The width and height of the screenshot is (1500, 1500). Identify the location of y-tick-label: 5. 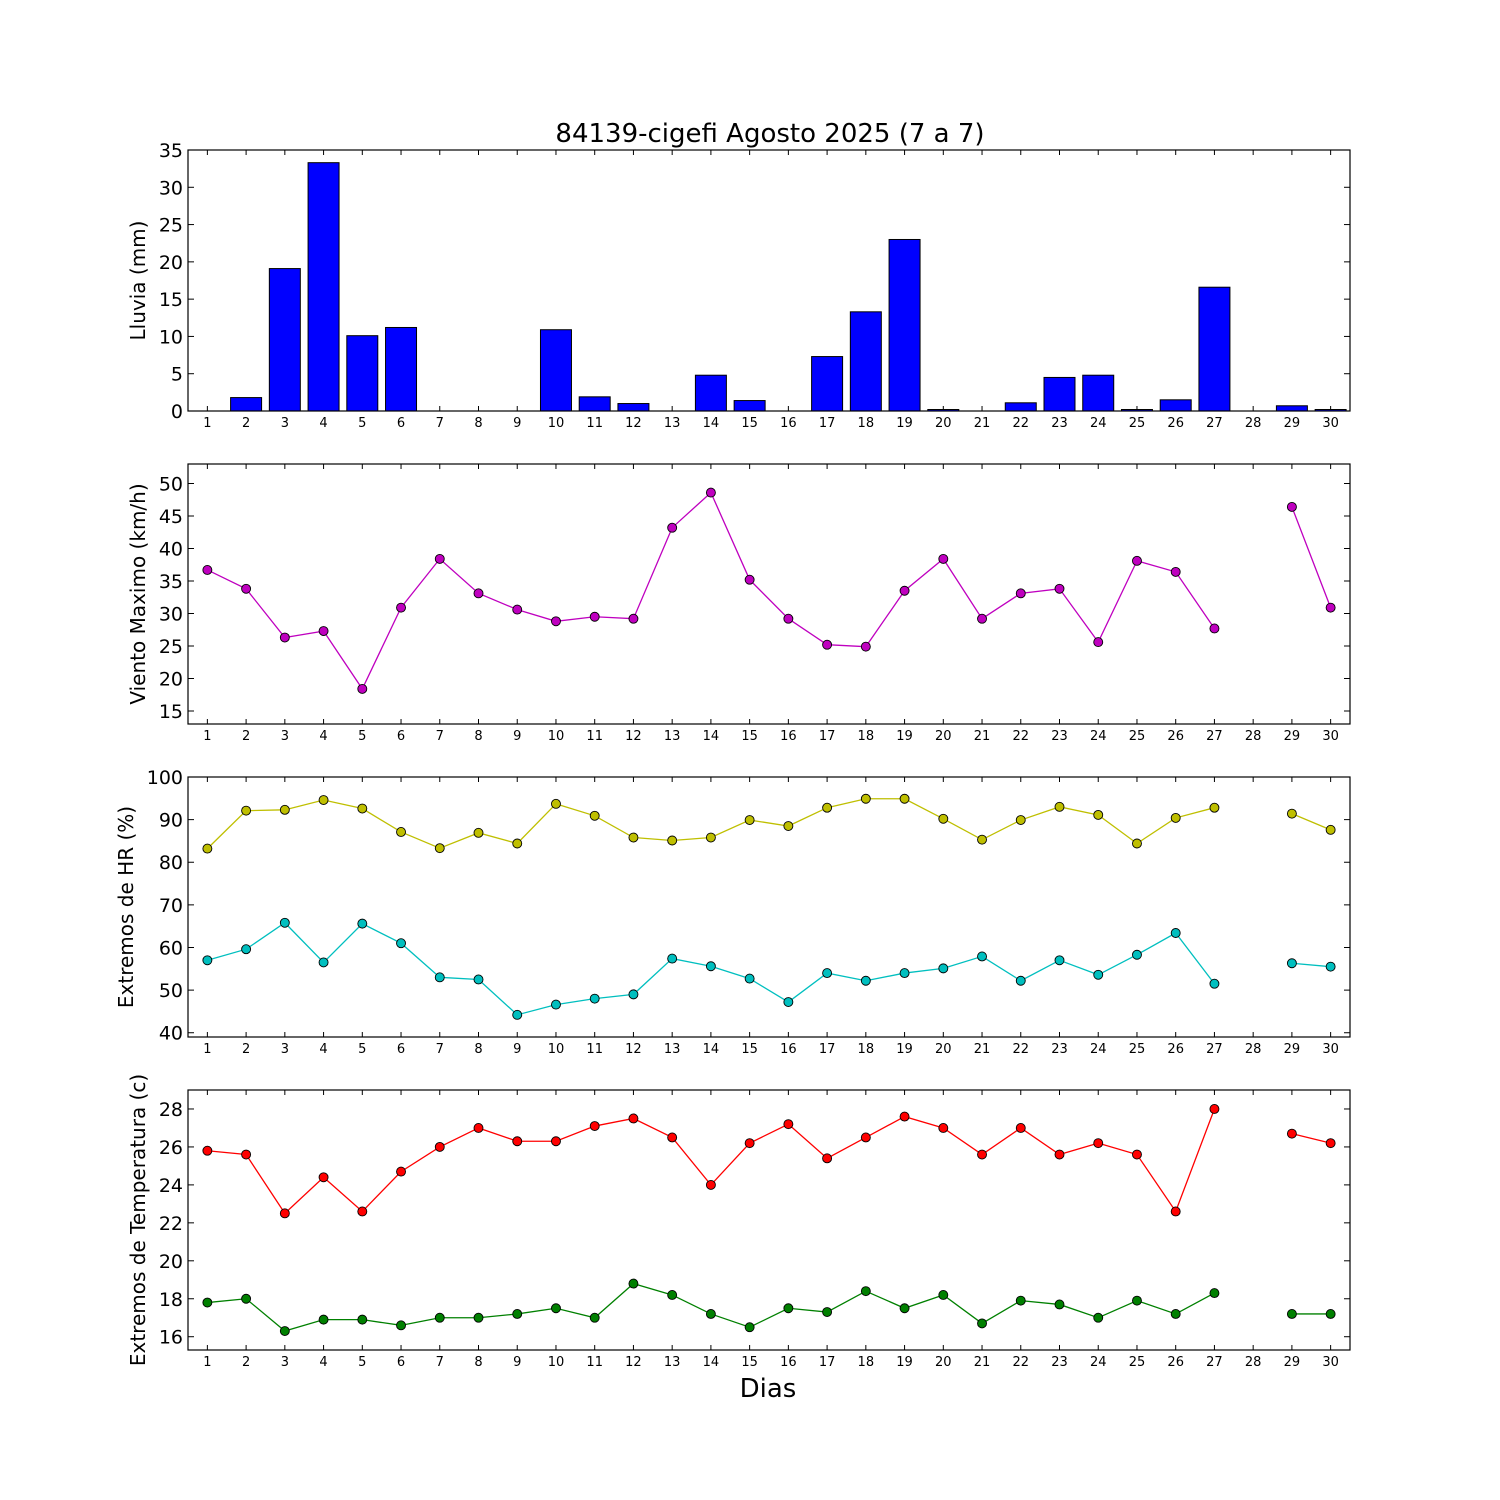
(177, 375).